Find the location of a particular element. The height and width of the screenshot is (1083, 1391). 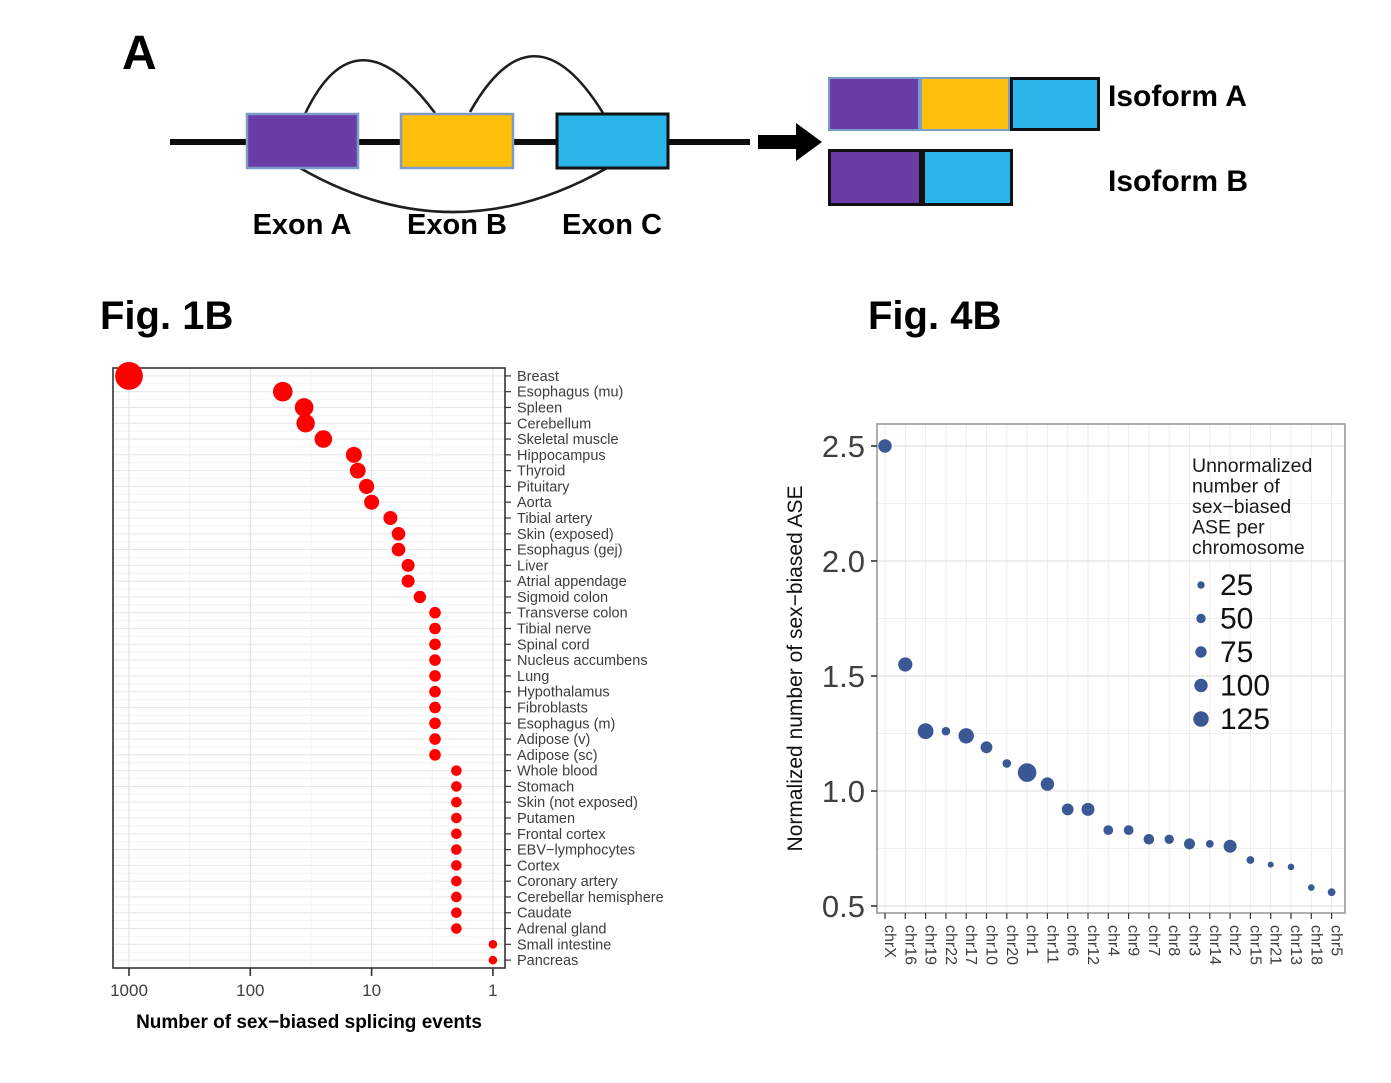

x-tick-label: chr2 is located at coordinates (1234, 940).